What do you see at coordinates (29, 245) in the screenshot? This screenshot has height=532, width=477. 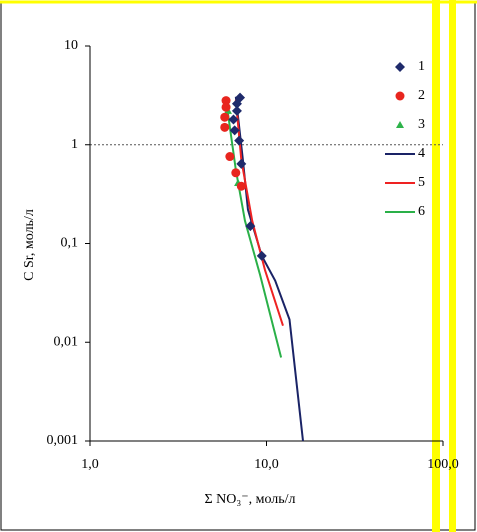 I see `y-axis-label: C Sr, моль/л` at bounding box center [29, 245].